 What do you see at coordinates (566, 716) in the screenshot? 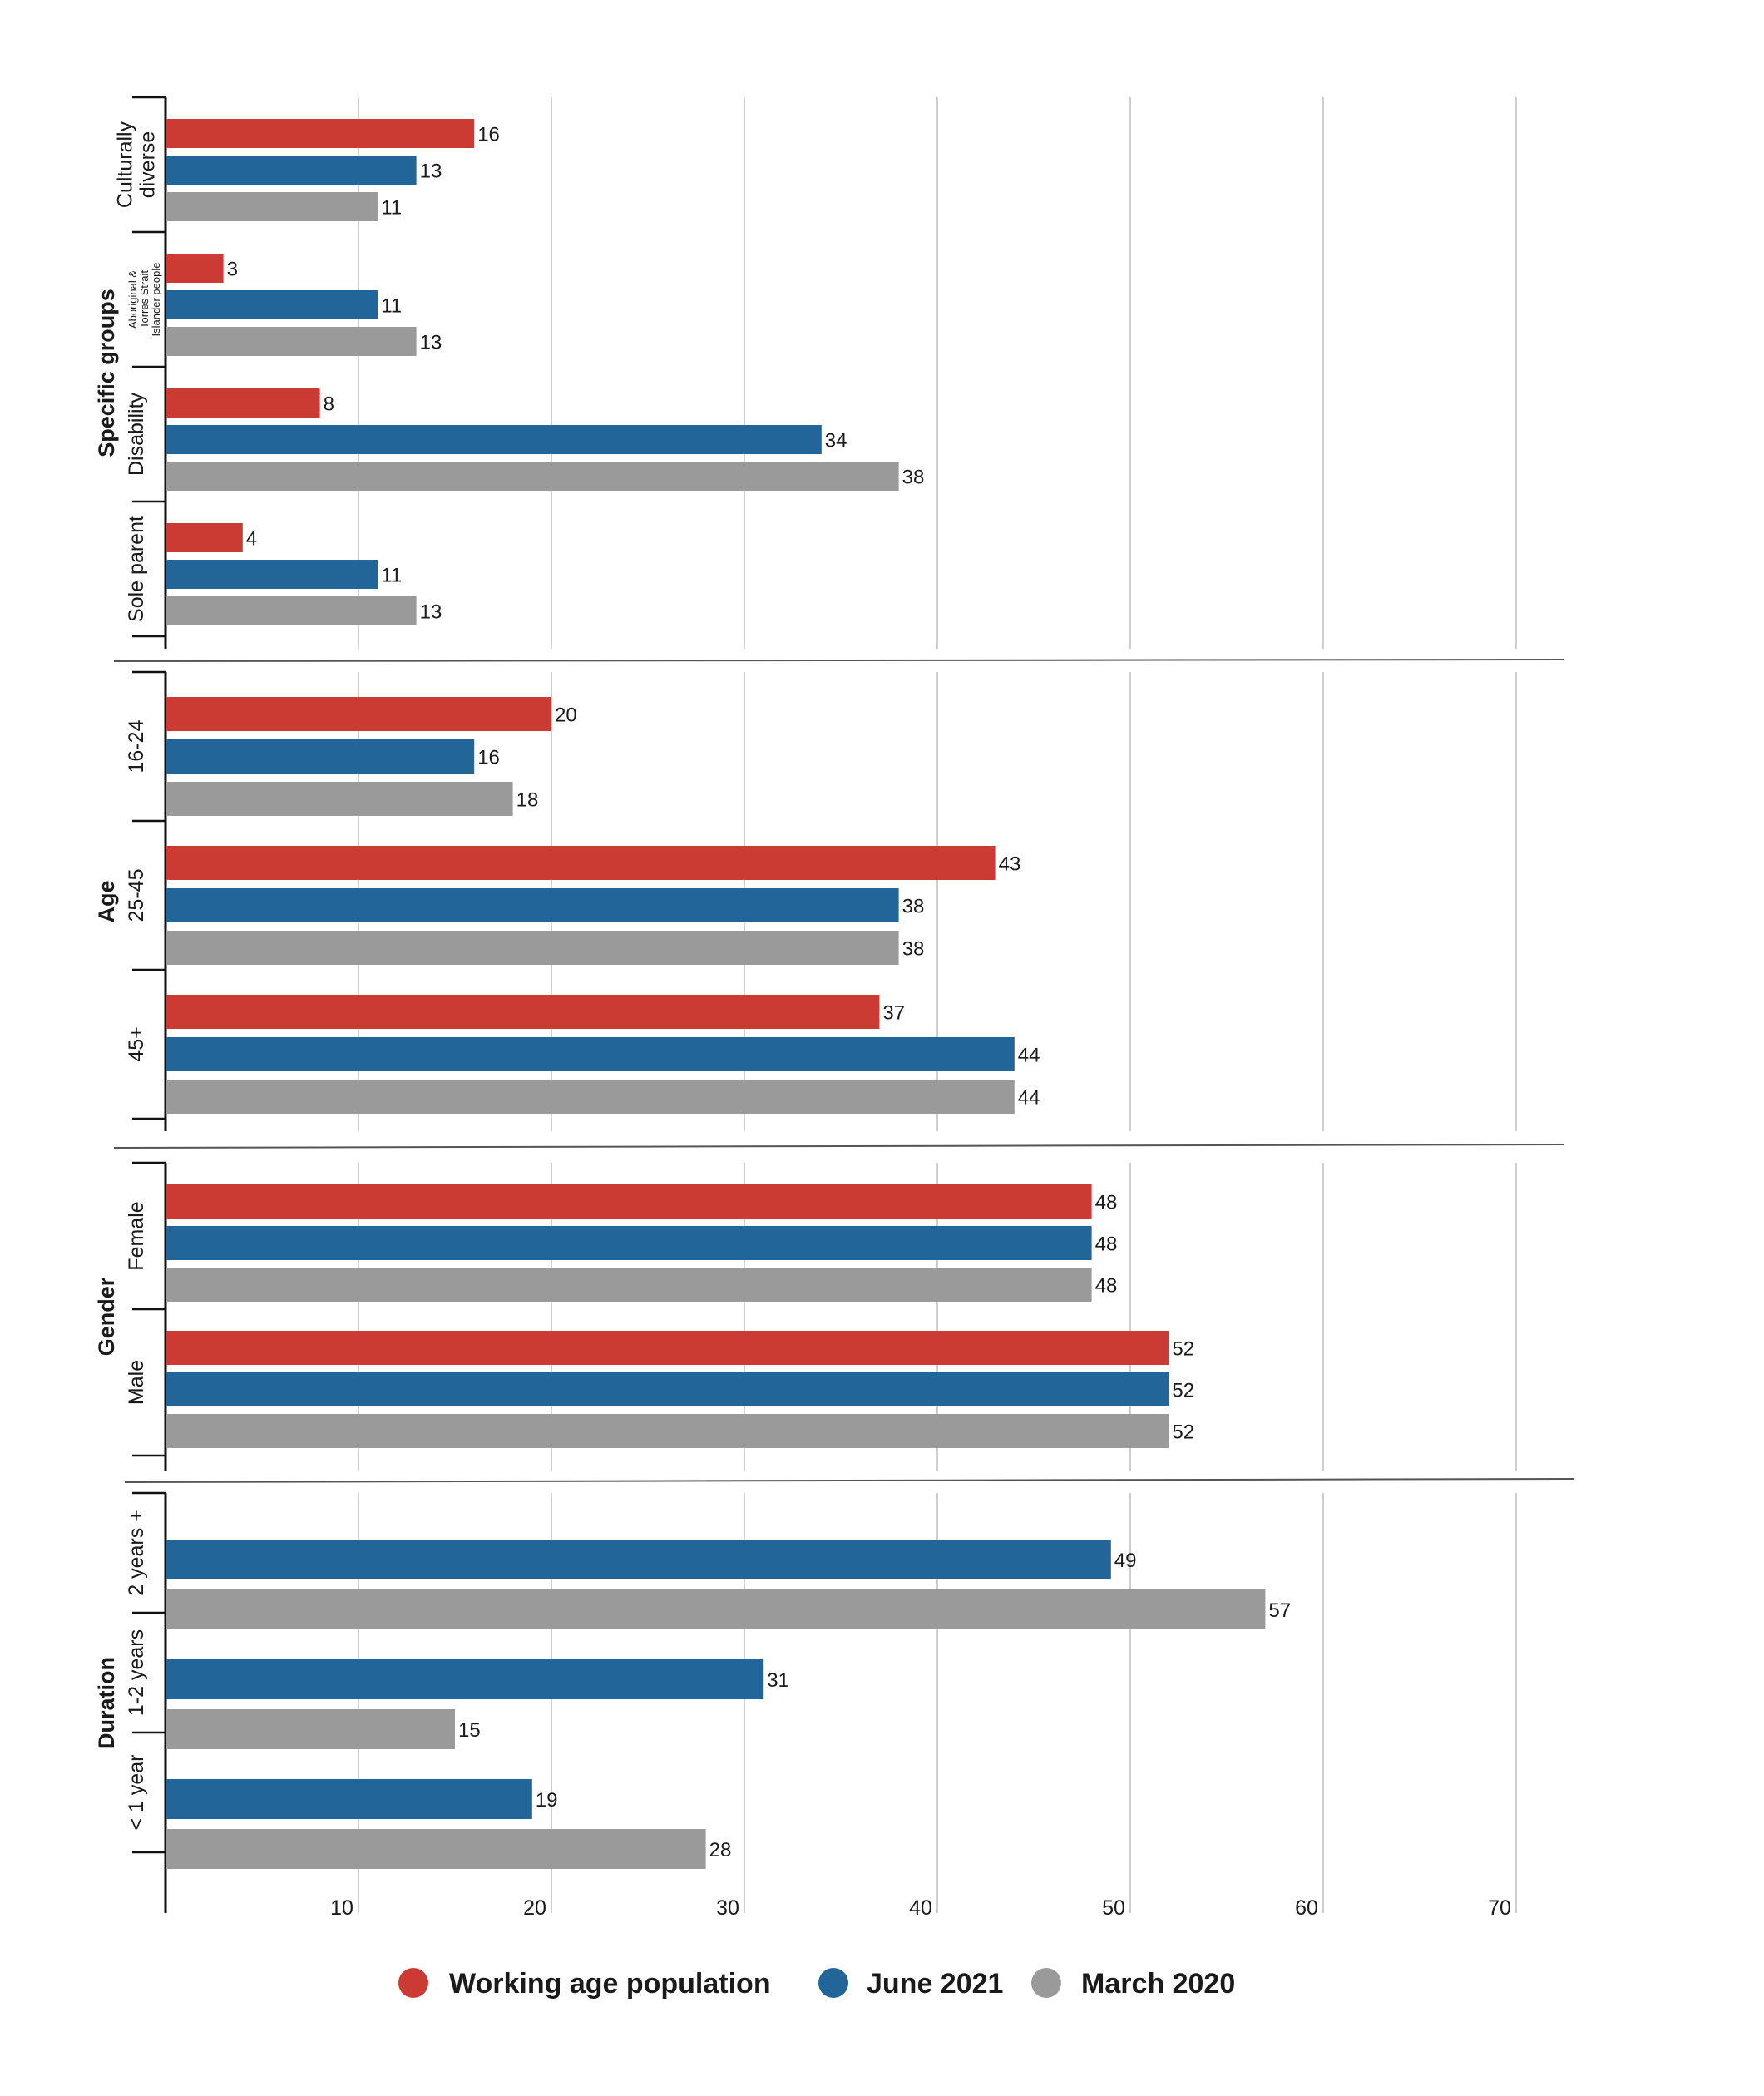
I see `value-label-wap: 20` at bounding box center [566, 716].